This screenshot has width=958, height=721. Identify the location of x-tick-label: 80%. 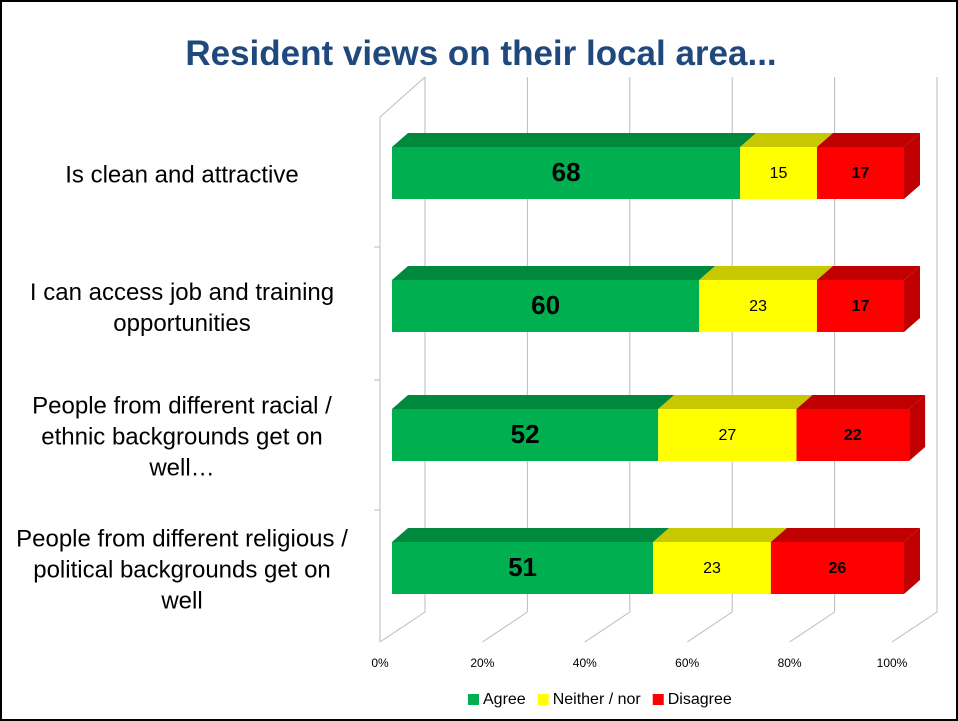
(790, 663).